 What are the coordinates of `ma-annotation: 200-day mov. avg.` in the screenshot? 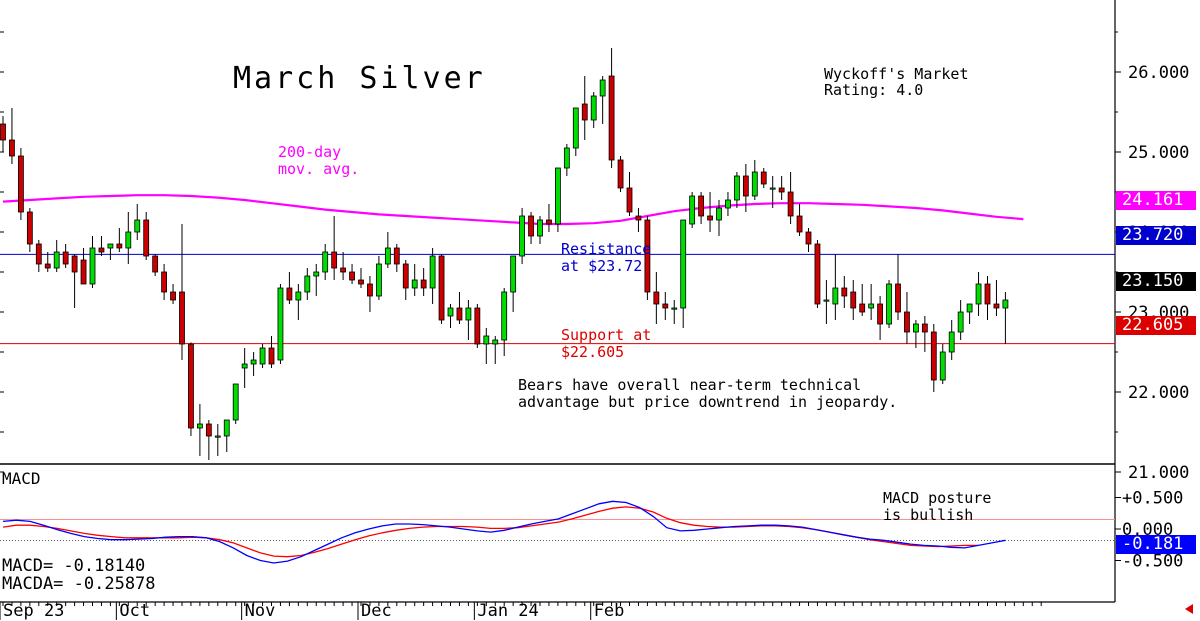 It's located at (319, 160).